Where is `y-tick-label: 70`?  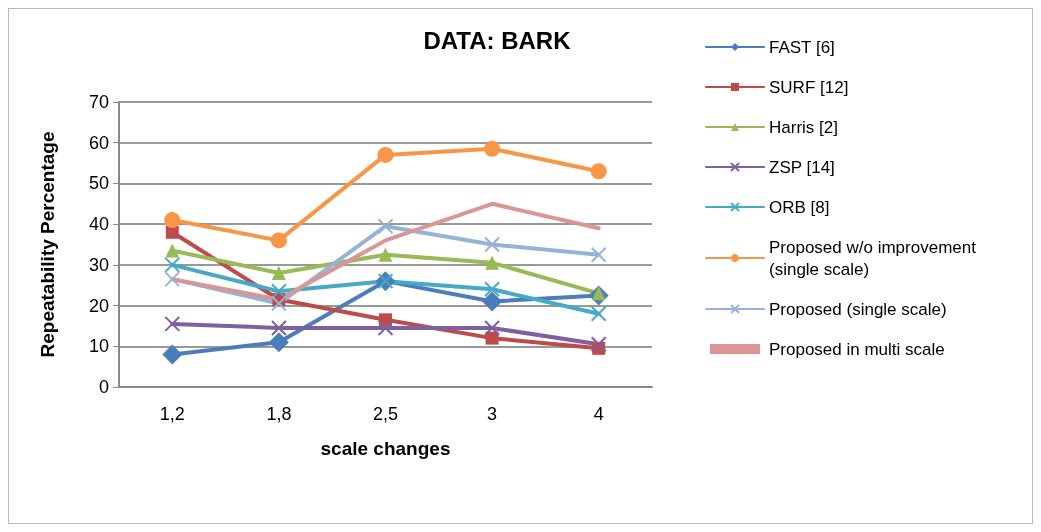 y-tick-label: 70 is located at coordinates (98, 102).